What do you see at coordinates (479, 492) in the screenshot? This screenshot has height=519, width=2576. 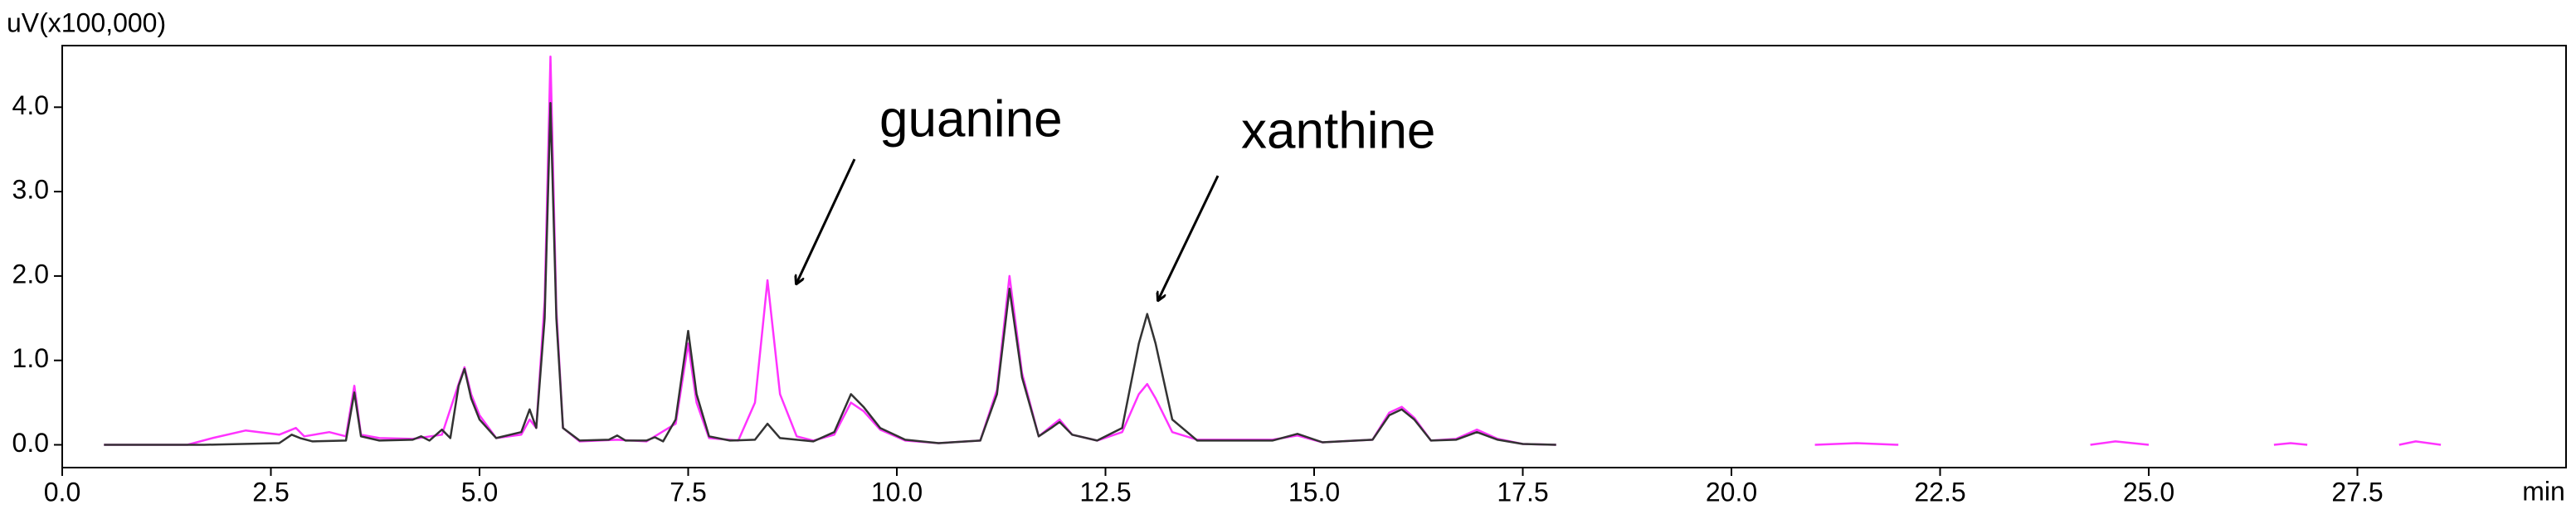 I see `x-tick-label: 5.0` at bounding box center [479, 492].